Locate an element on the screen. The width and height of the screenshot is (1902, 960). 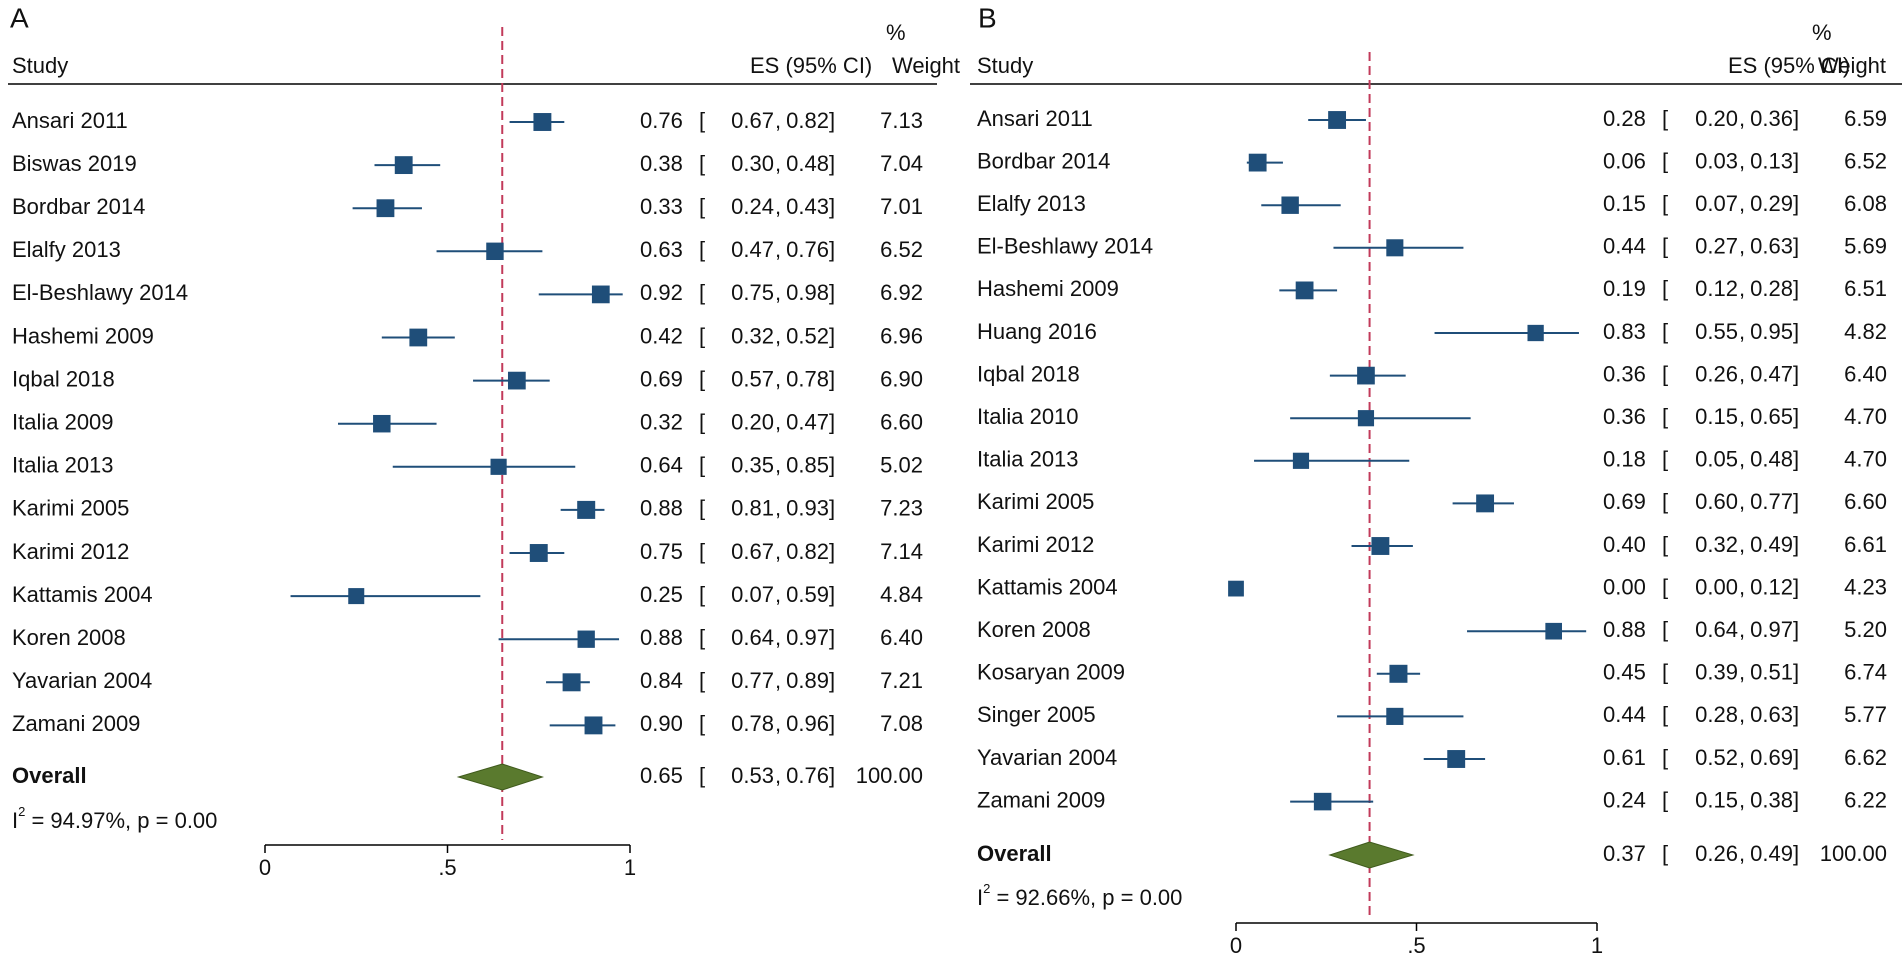
study-name: Zamani 2009 is located at coordinates (1041, 799).